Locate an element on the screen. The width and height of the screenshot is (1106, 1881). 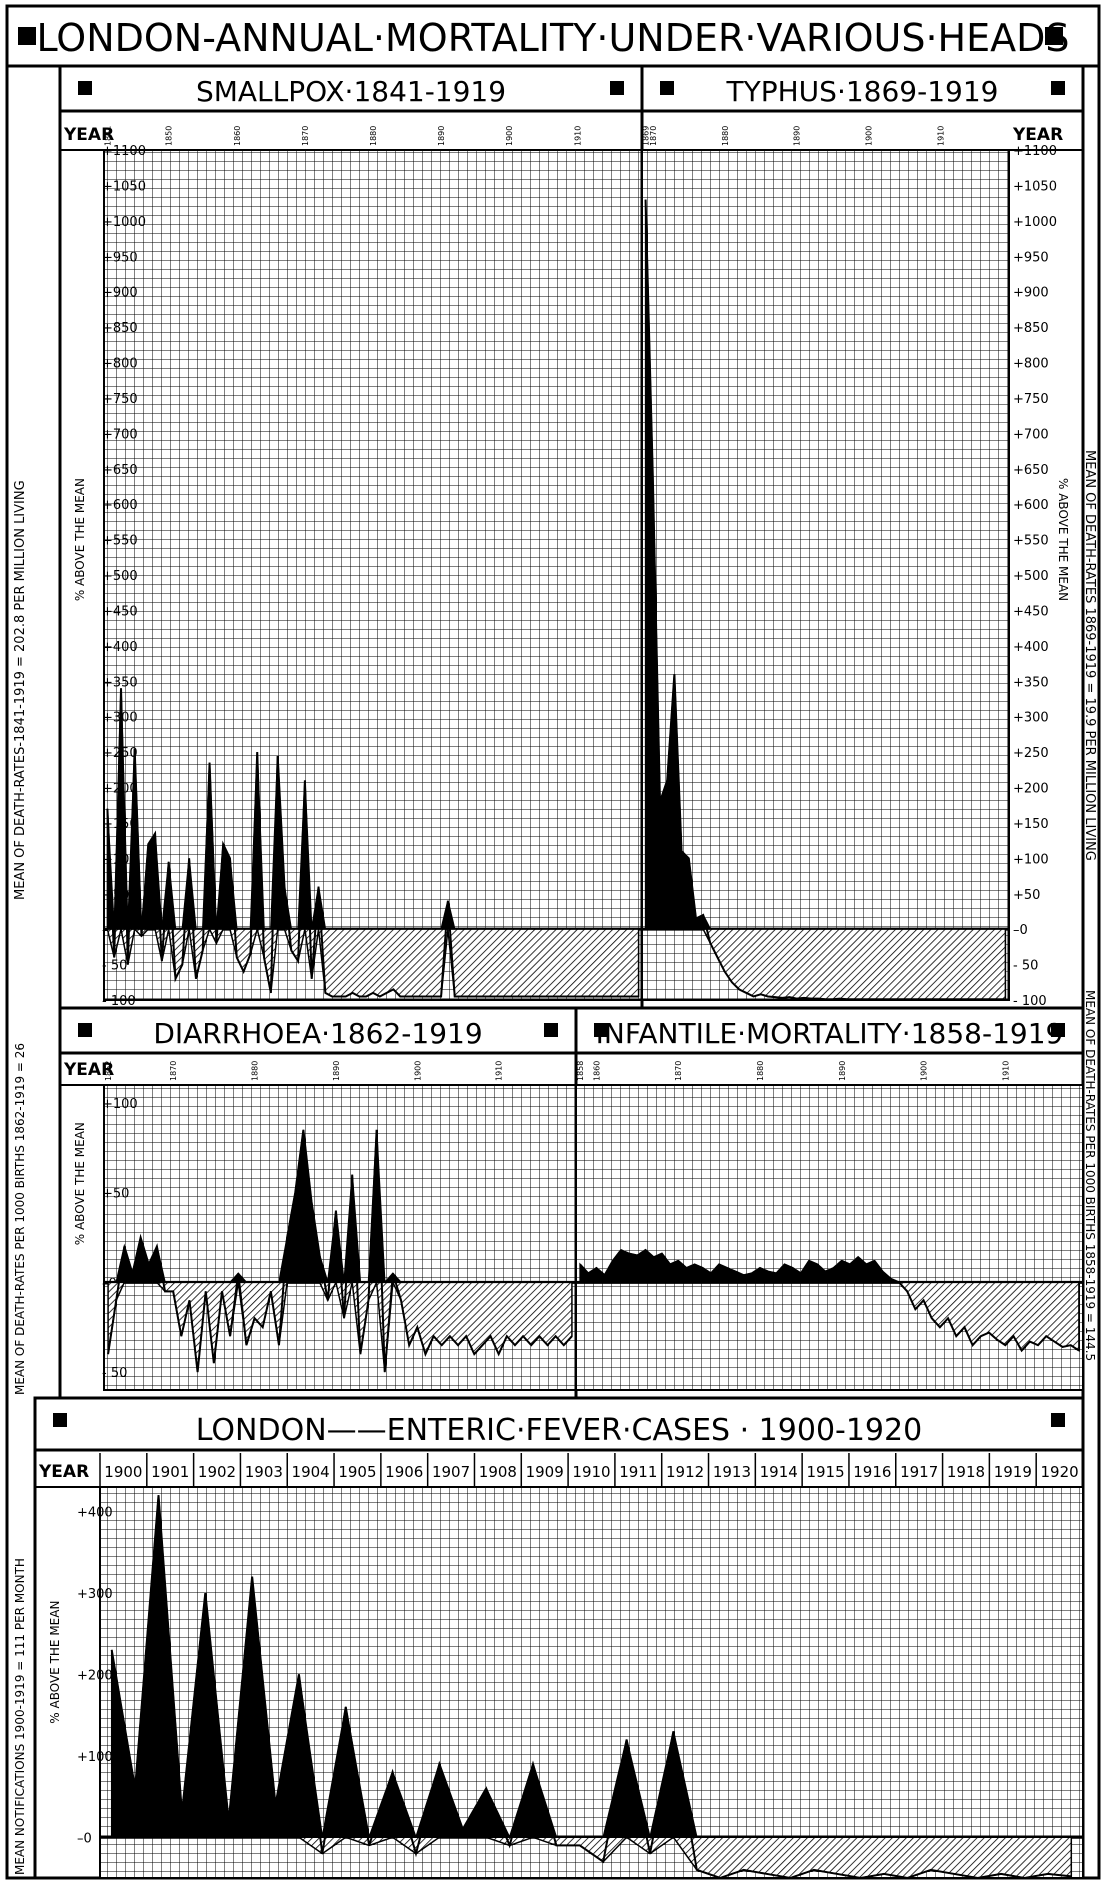
x-tick-label: 1908 is located at coordinates (498, 1472).